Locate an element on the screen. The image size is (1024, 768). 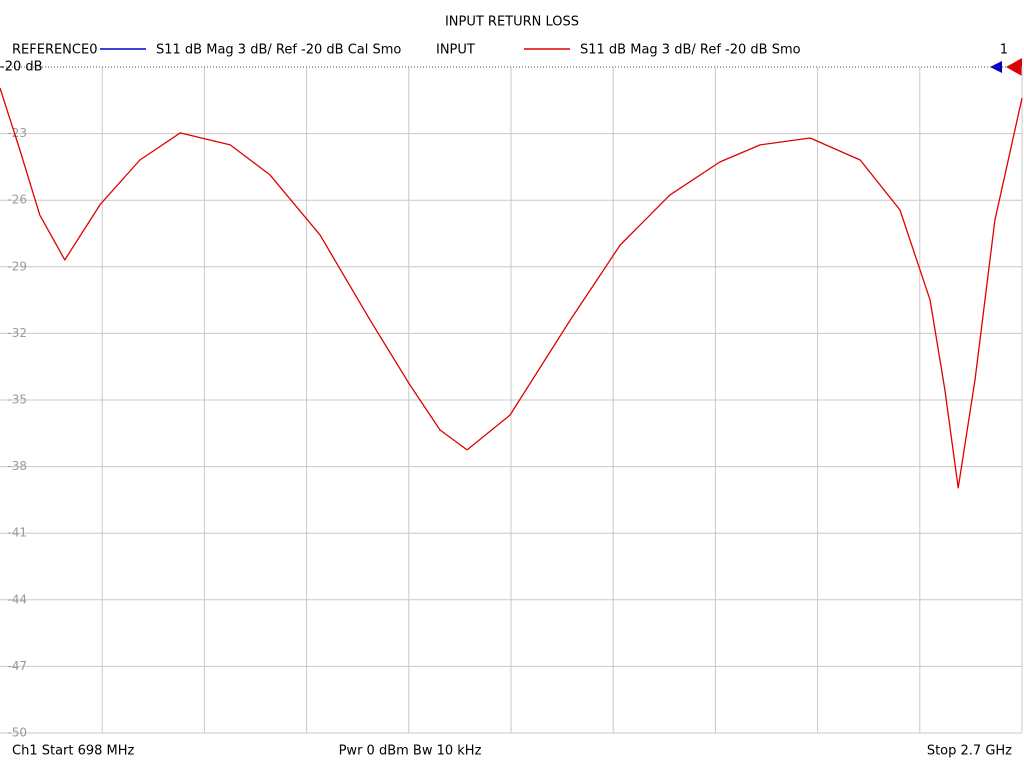
center-label: Pwr 0 dBm Bw 10 kHz is located at coordinates (410, 751).